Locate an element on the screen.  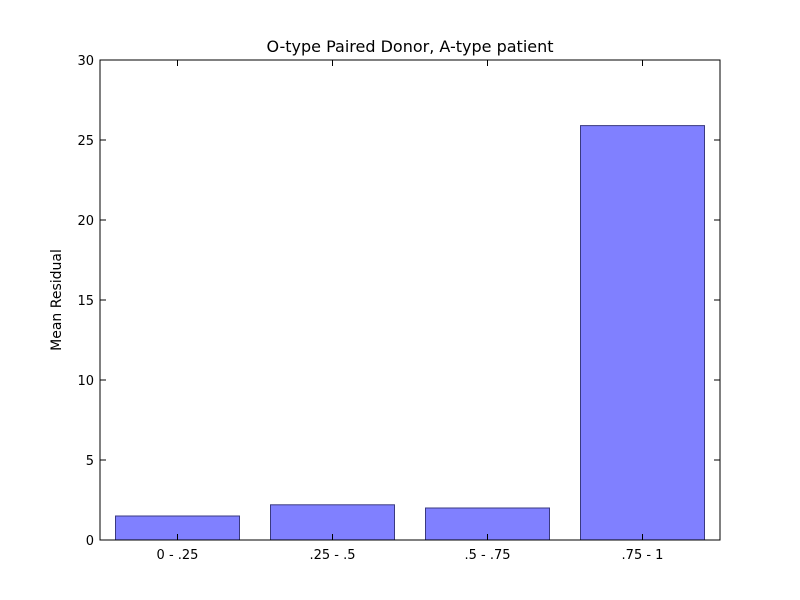
x-tick-label-1: .25 - .5 is located at coordinates (332, 555).